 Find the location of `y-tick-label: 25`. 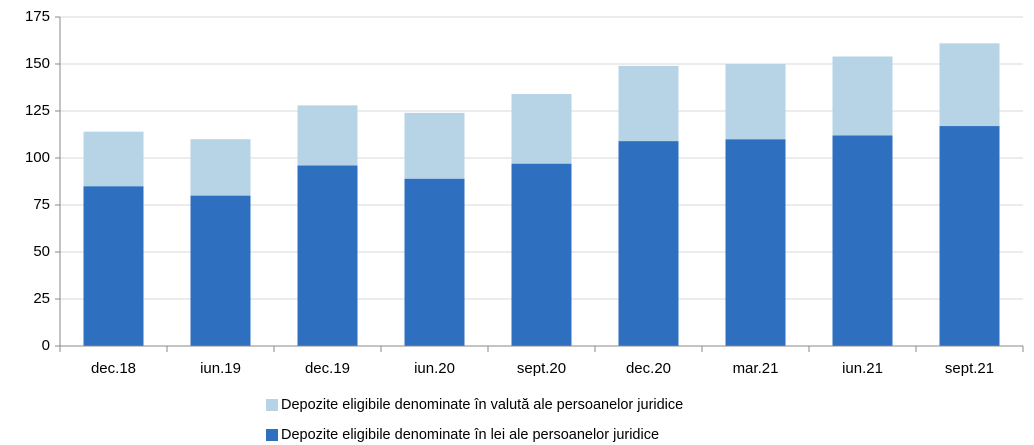

y-tick-label: 25 is located at coordinates (41, 298).